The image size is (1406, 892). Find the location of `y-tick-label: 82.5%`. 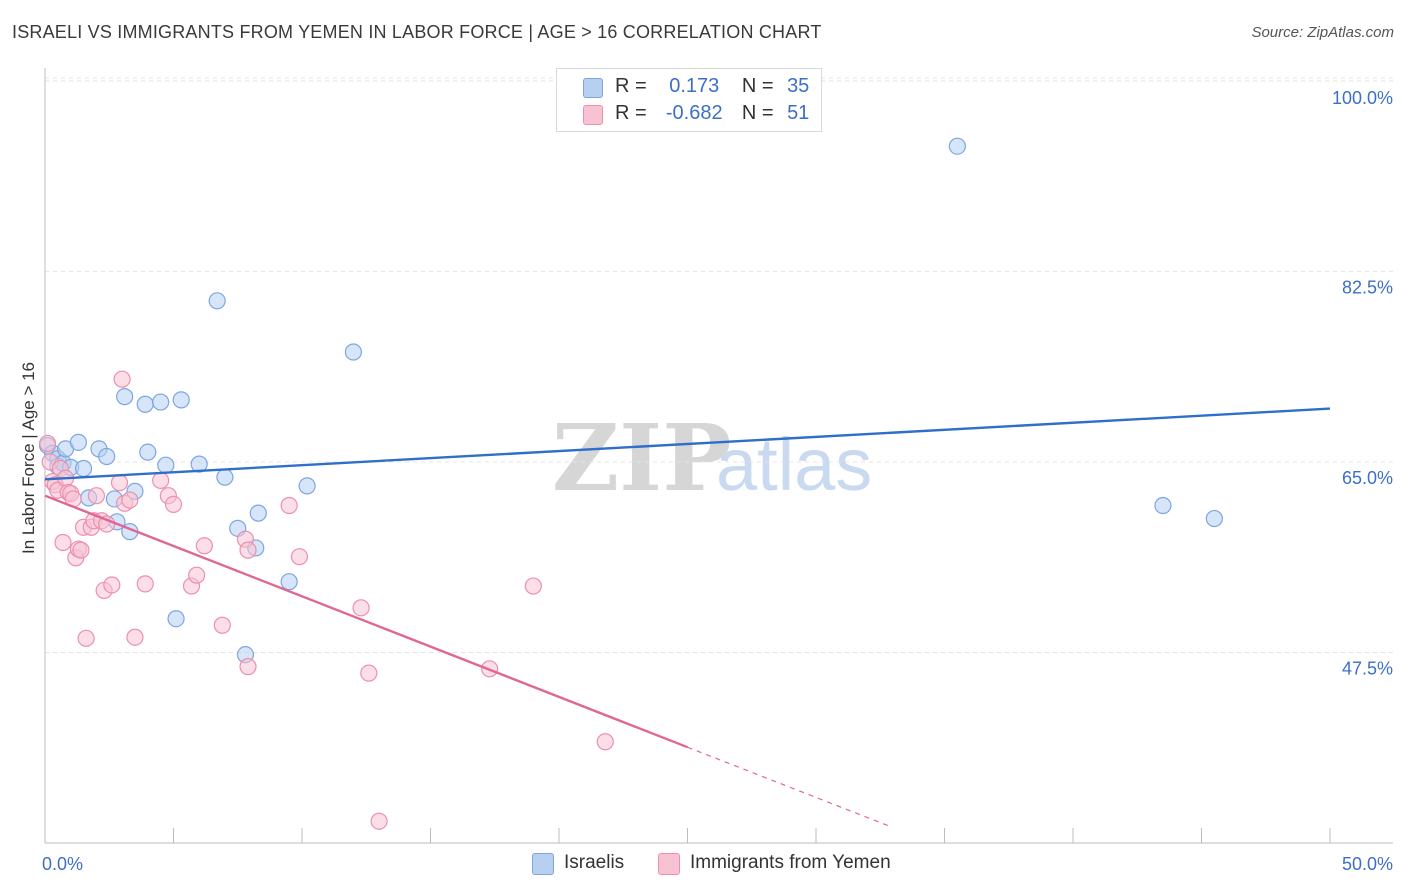

y-tick-label: 82.5% is located at coordinates (1367, 287).